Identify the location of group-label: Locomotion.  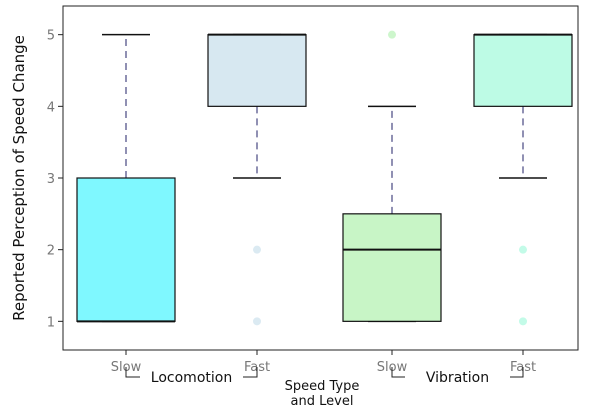
(191, 378).